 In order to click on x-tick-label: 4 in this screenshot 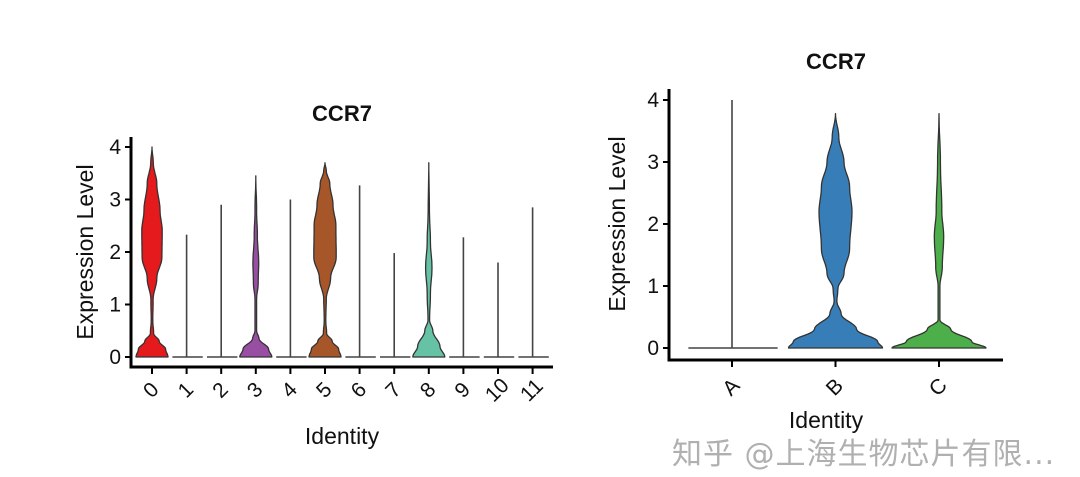, I will do `click(289, 390)`.